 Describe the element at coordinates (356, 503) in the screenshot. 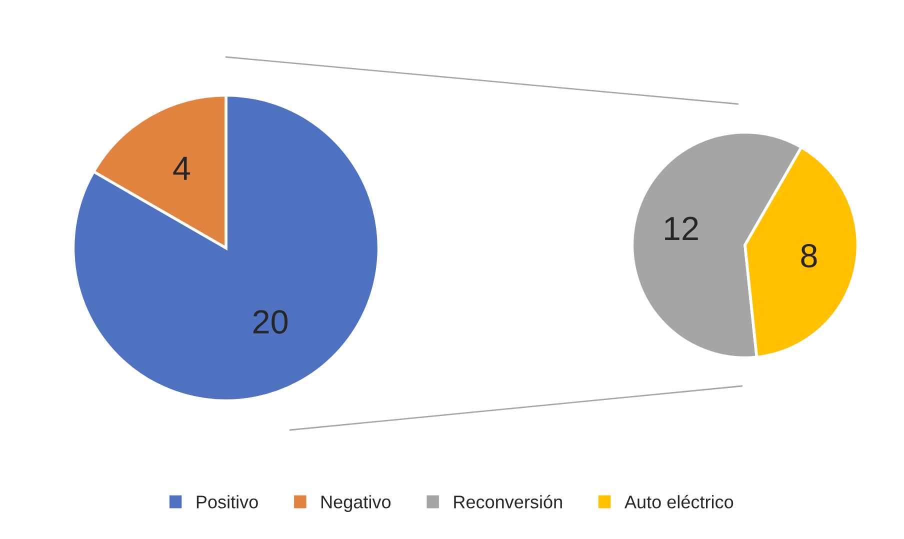

I see `legend-label: Negativo` at that location.